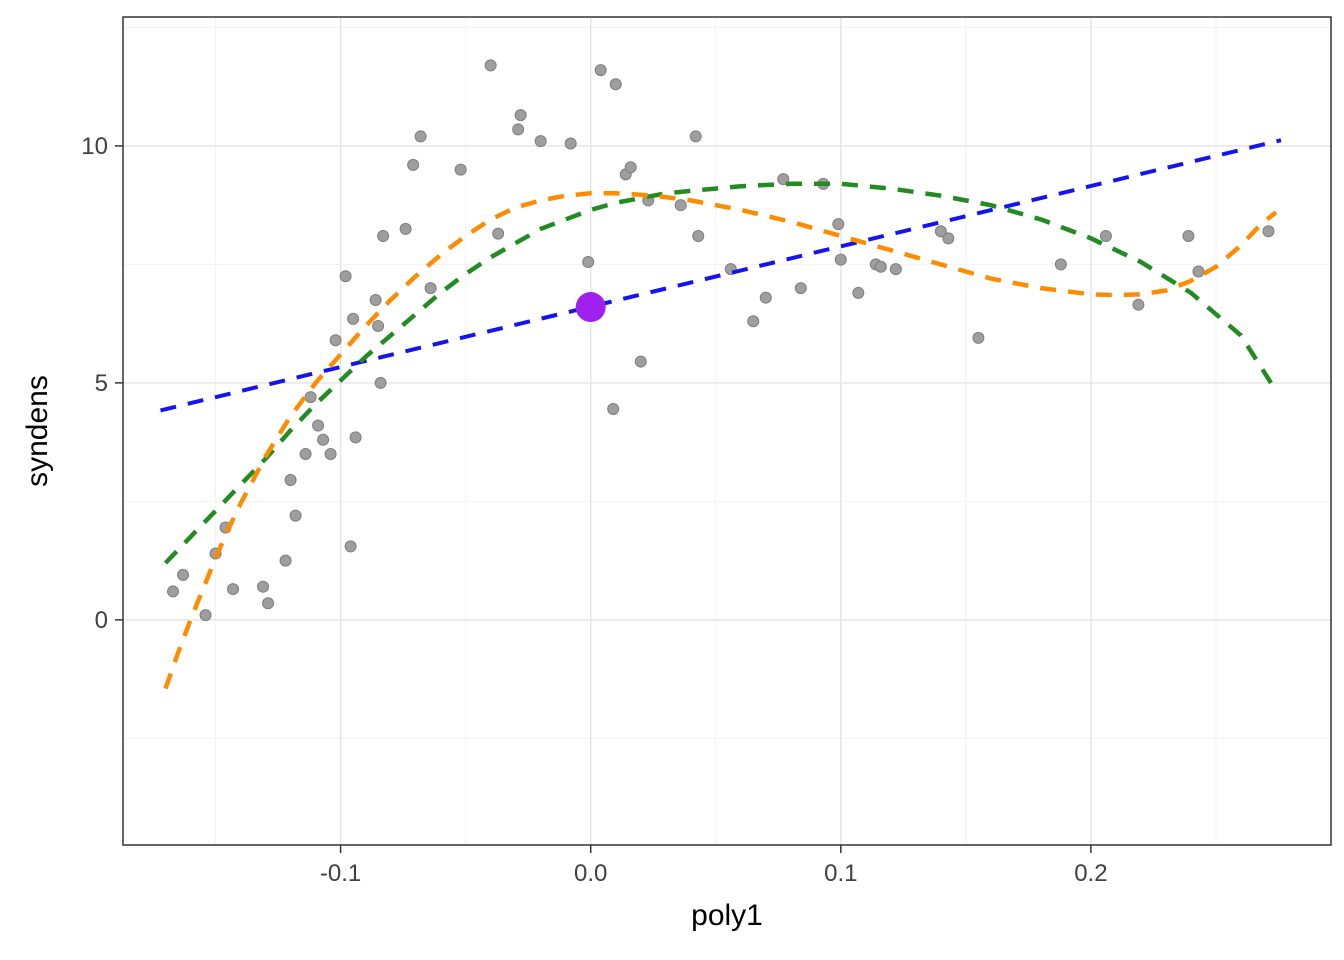  What do you see at coordinates (101, 383) in the screenshot?
I see `y-tick-label: 5` at bounding box center [101, 383].